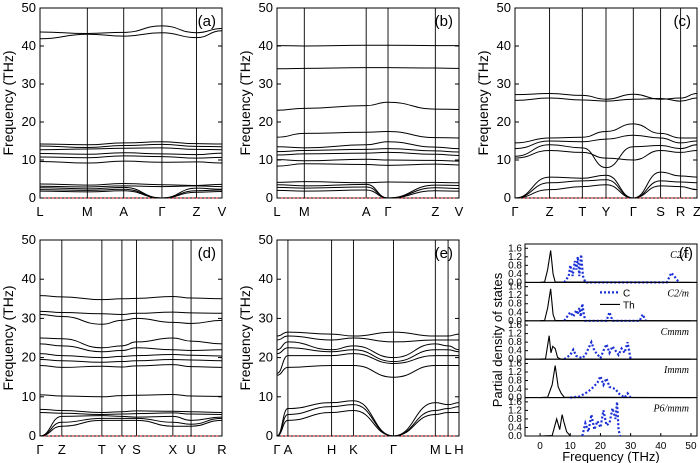 The width and height of the screenshot is (700, 463). I want to click on phase-label: Cmmm, so click(675, 332).